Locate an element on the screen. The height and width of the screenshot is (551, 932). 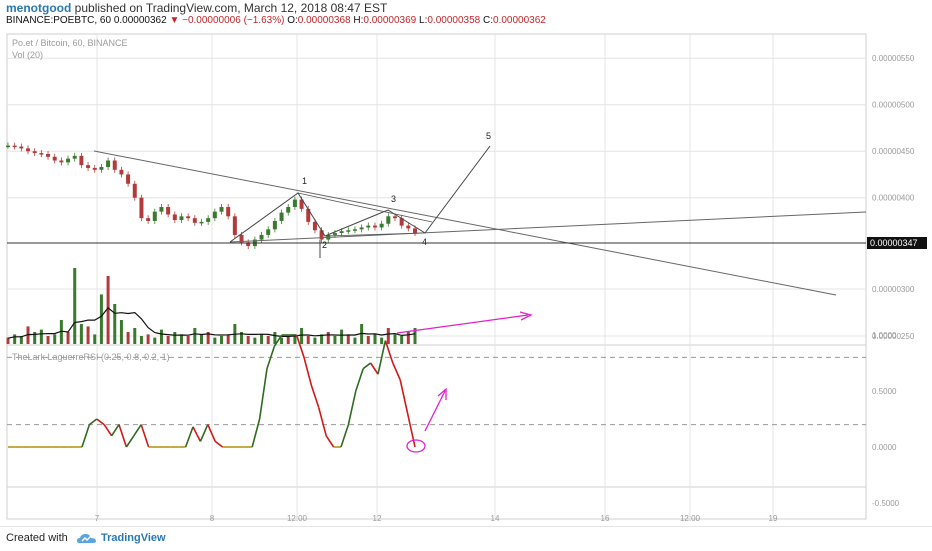
price-tick-label: 0.00000250 is located at coordinates (893, 336).